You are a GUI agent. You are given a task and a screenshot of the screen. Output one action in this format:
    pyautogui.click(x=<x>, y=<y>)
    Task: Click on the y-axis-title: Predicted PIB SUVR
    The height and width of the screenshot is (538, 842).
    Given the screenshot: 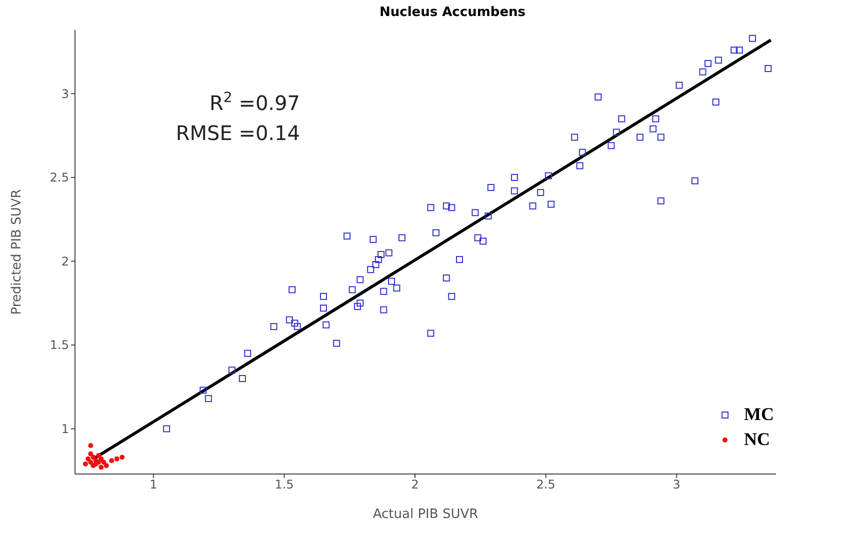 What is the action you would take?
    pyautogui.click(x=17, y=252)
    